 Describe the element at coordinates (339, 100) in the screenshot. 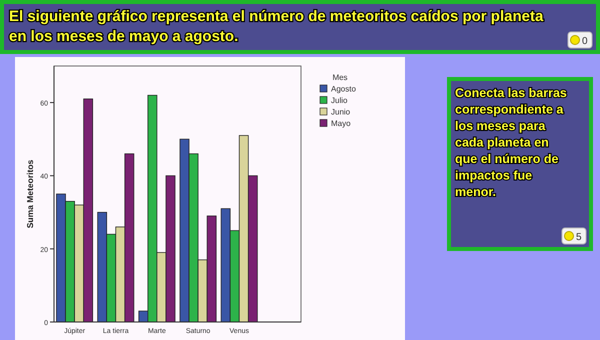

I see `legend-label: Julio` at that location.